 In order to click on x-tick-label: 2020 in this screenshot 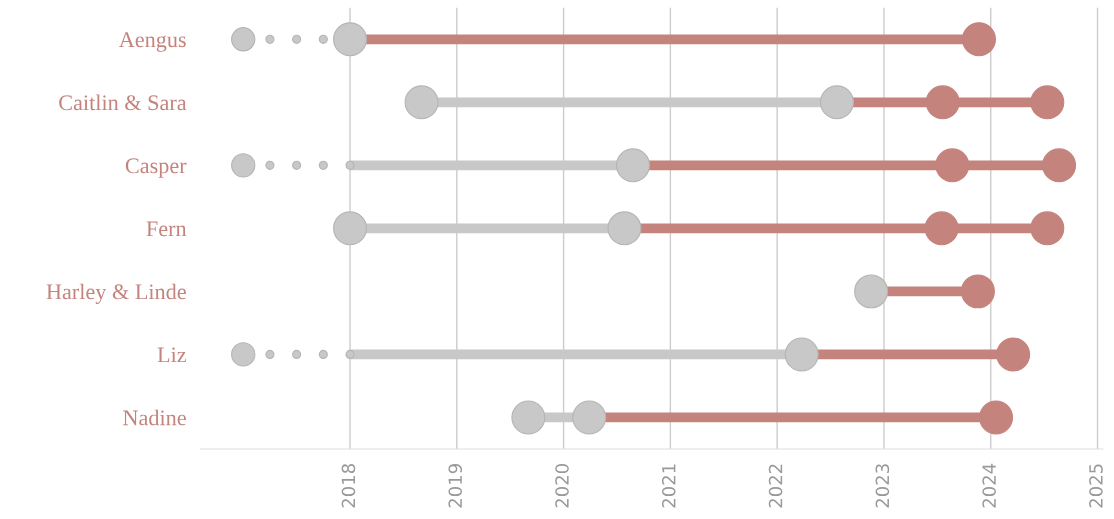, I will do `click(562, 486)`.